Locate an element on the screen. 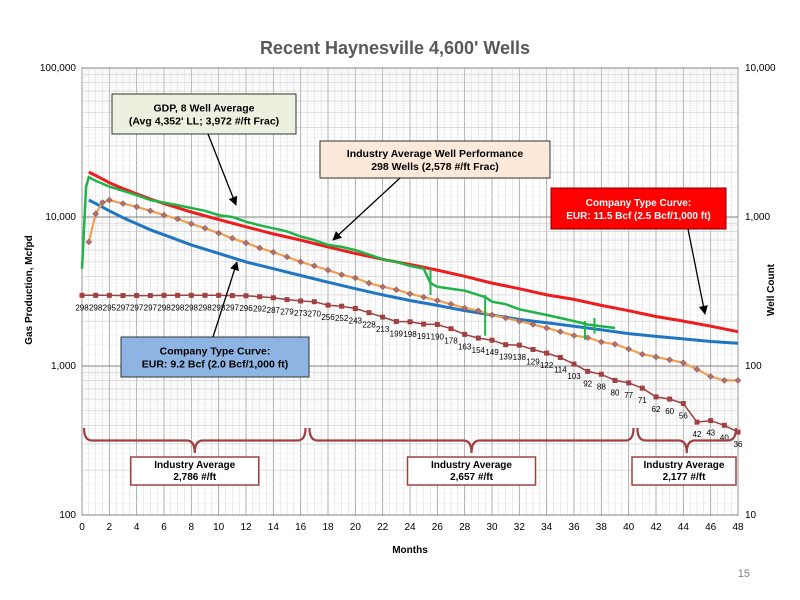 The image size is (800, 600). well-count-label: 139 is located at coordinates (506, 357).